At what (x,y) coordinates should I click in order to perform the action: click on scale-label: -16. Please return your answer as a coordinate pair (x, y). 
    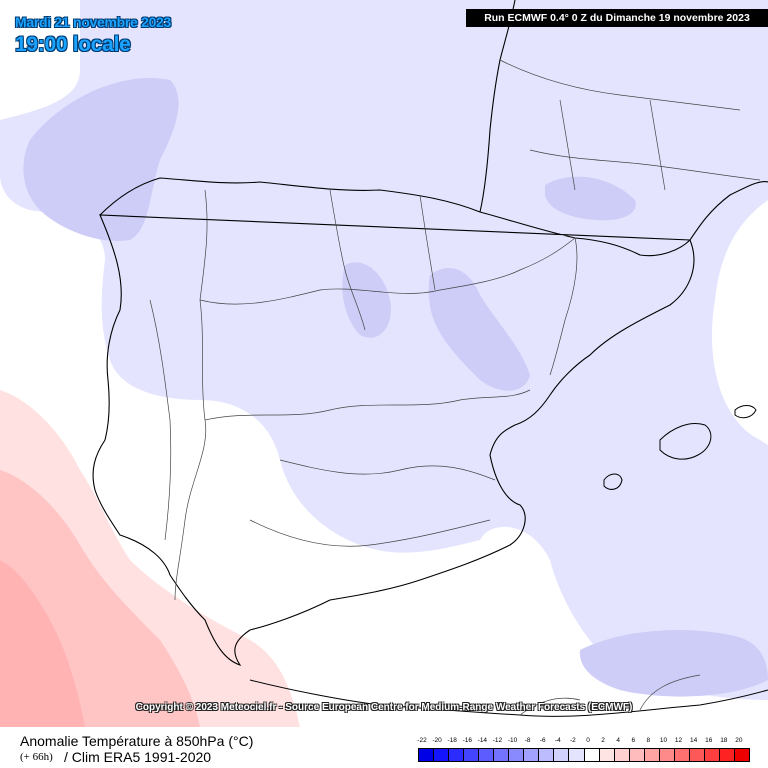
    Looking at the image, I should click on (467, 740).